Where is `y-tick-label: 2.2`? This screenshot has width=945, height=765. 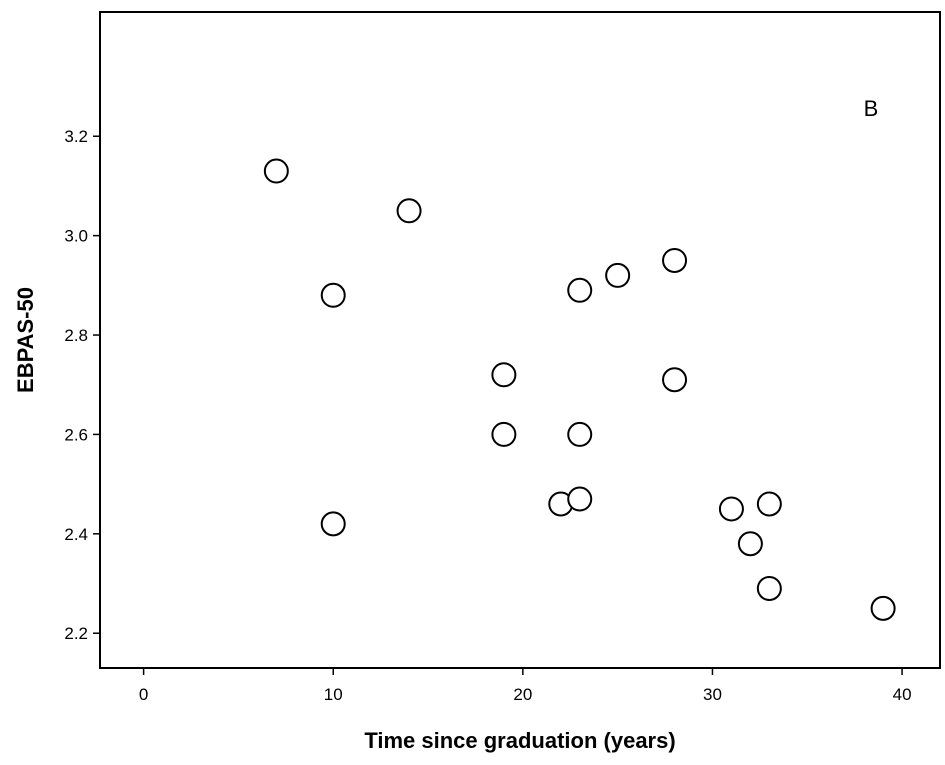 y-tick-label: 2.2 is located at coordinates (76, 633).